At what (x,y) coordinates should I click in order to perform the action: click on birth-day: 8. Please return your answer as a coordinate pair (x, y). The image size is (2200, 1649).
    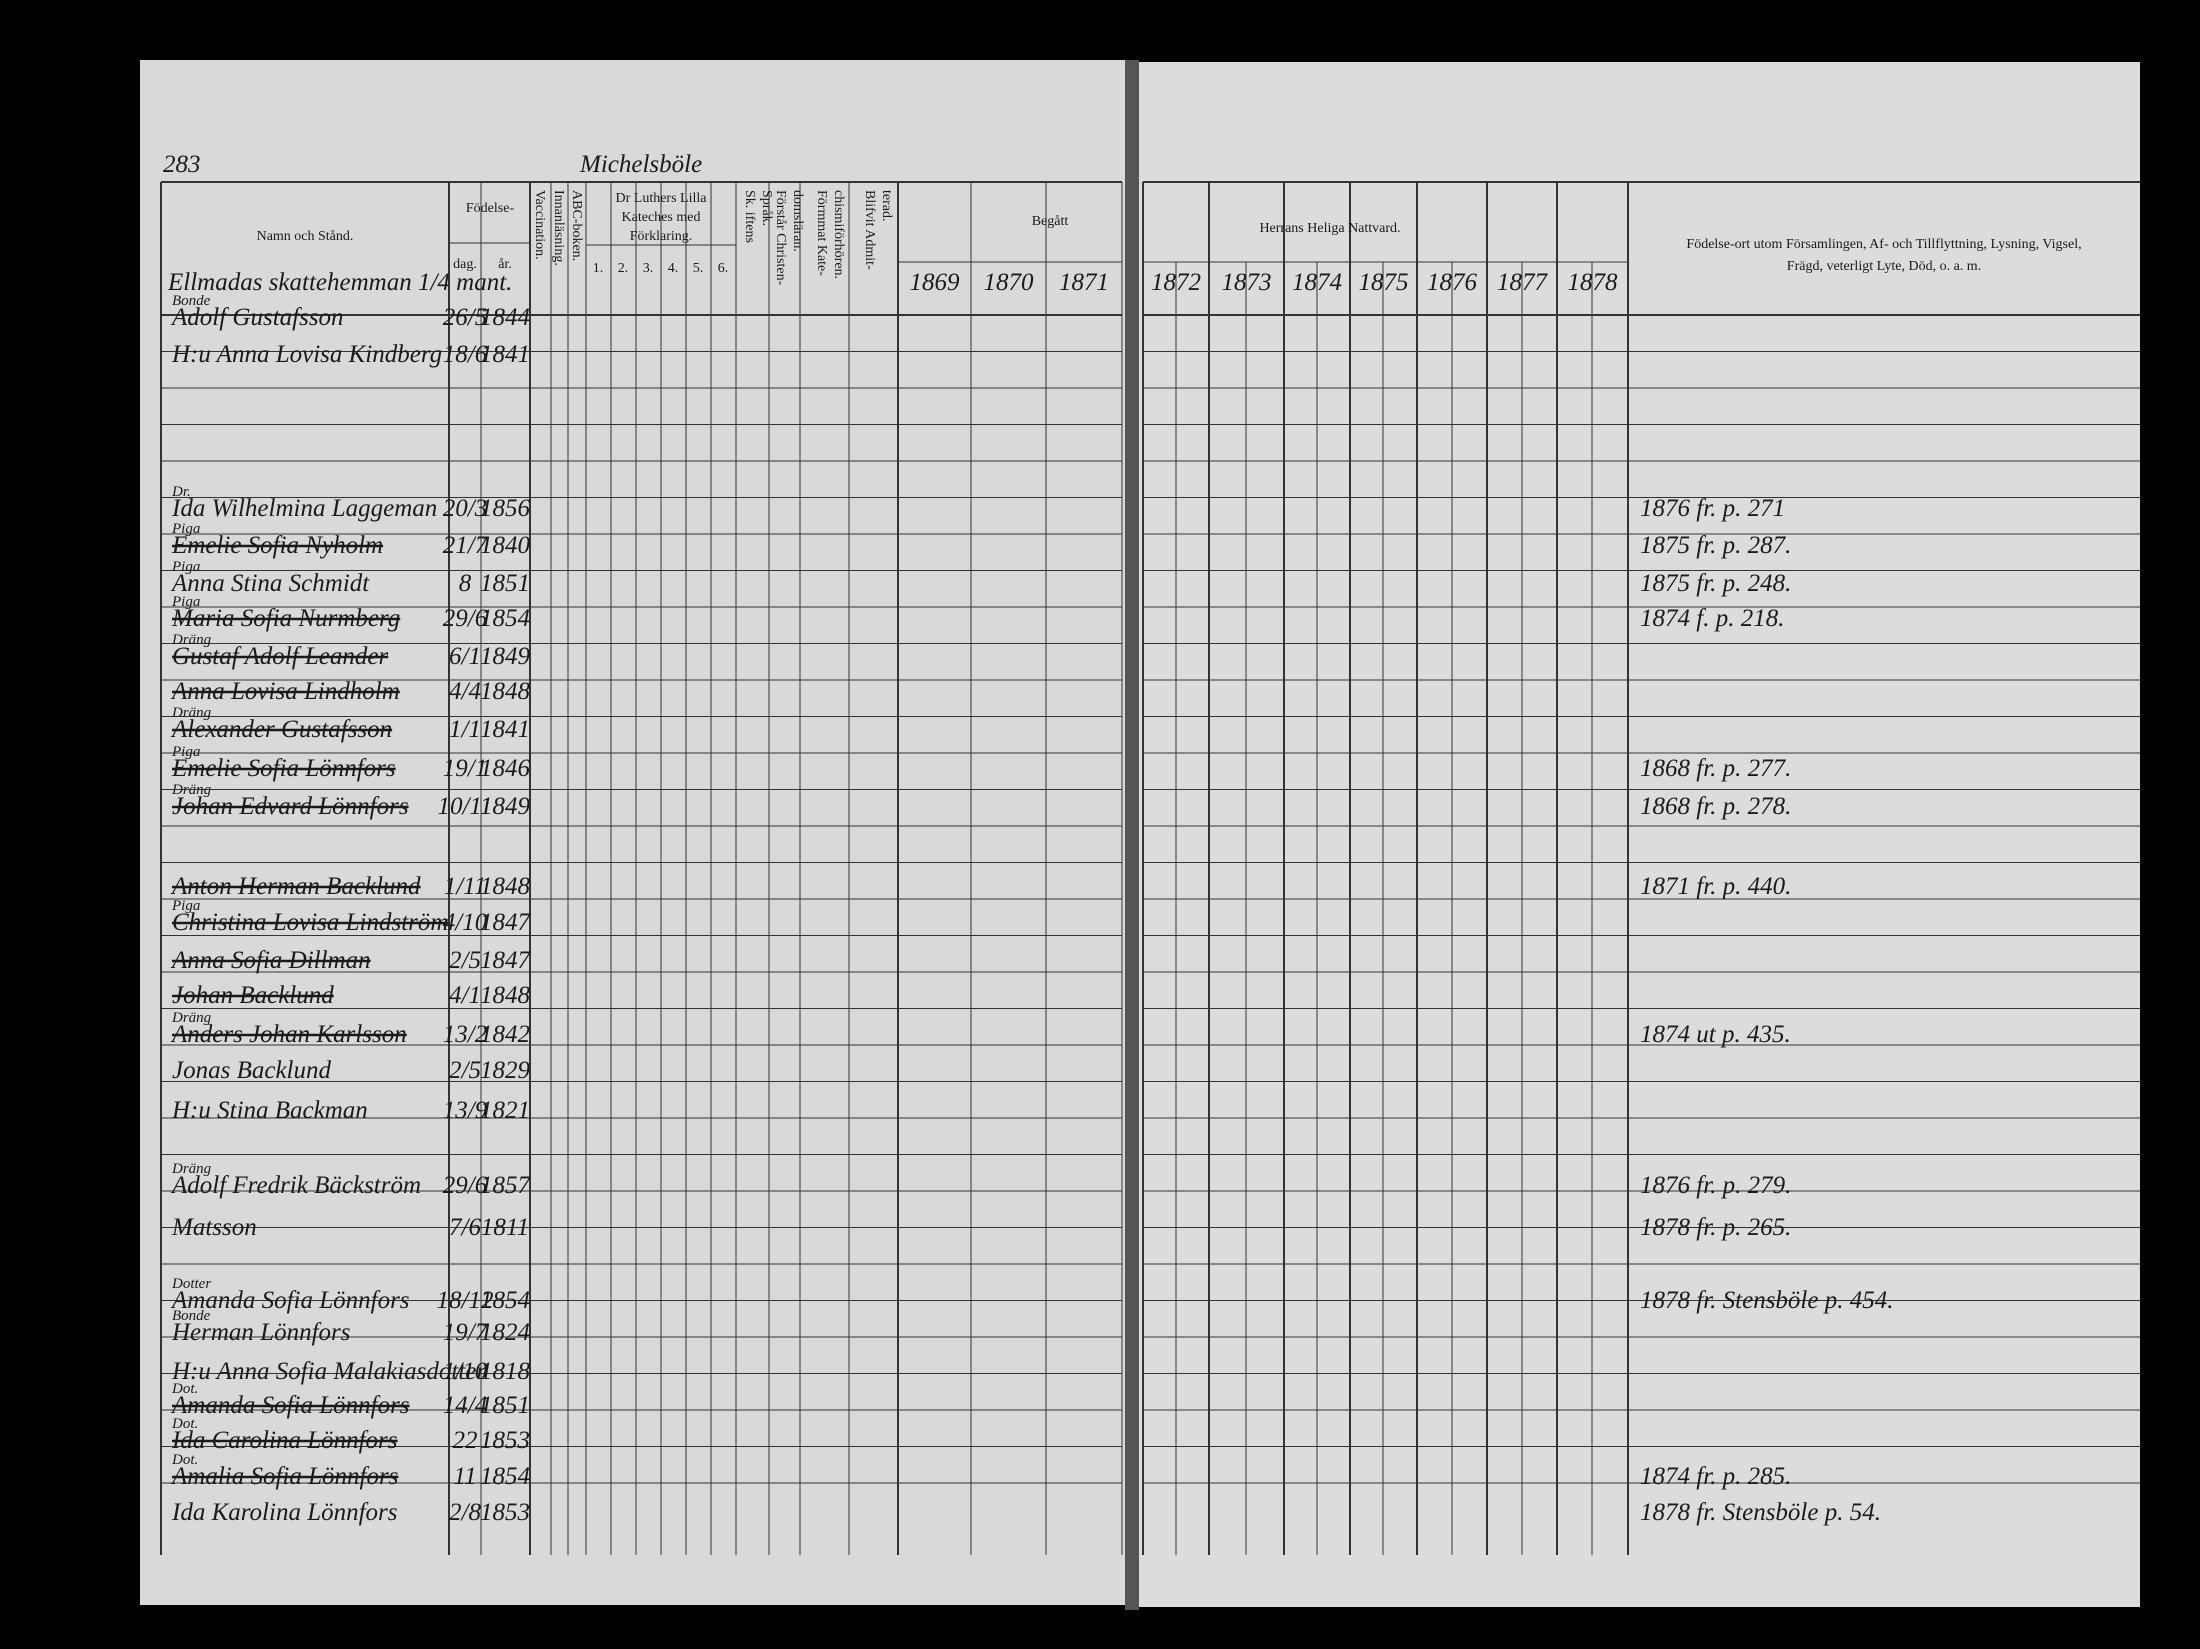
    Looking at the image, I should click on (465, 583).